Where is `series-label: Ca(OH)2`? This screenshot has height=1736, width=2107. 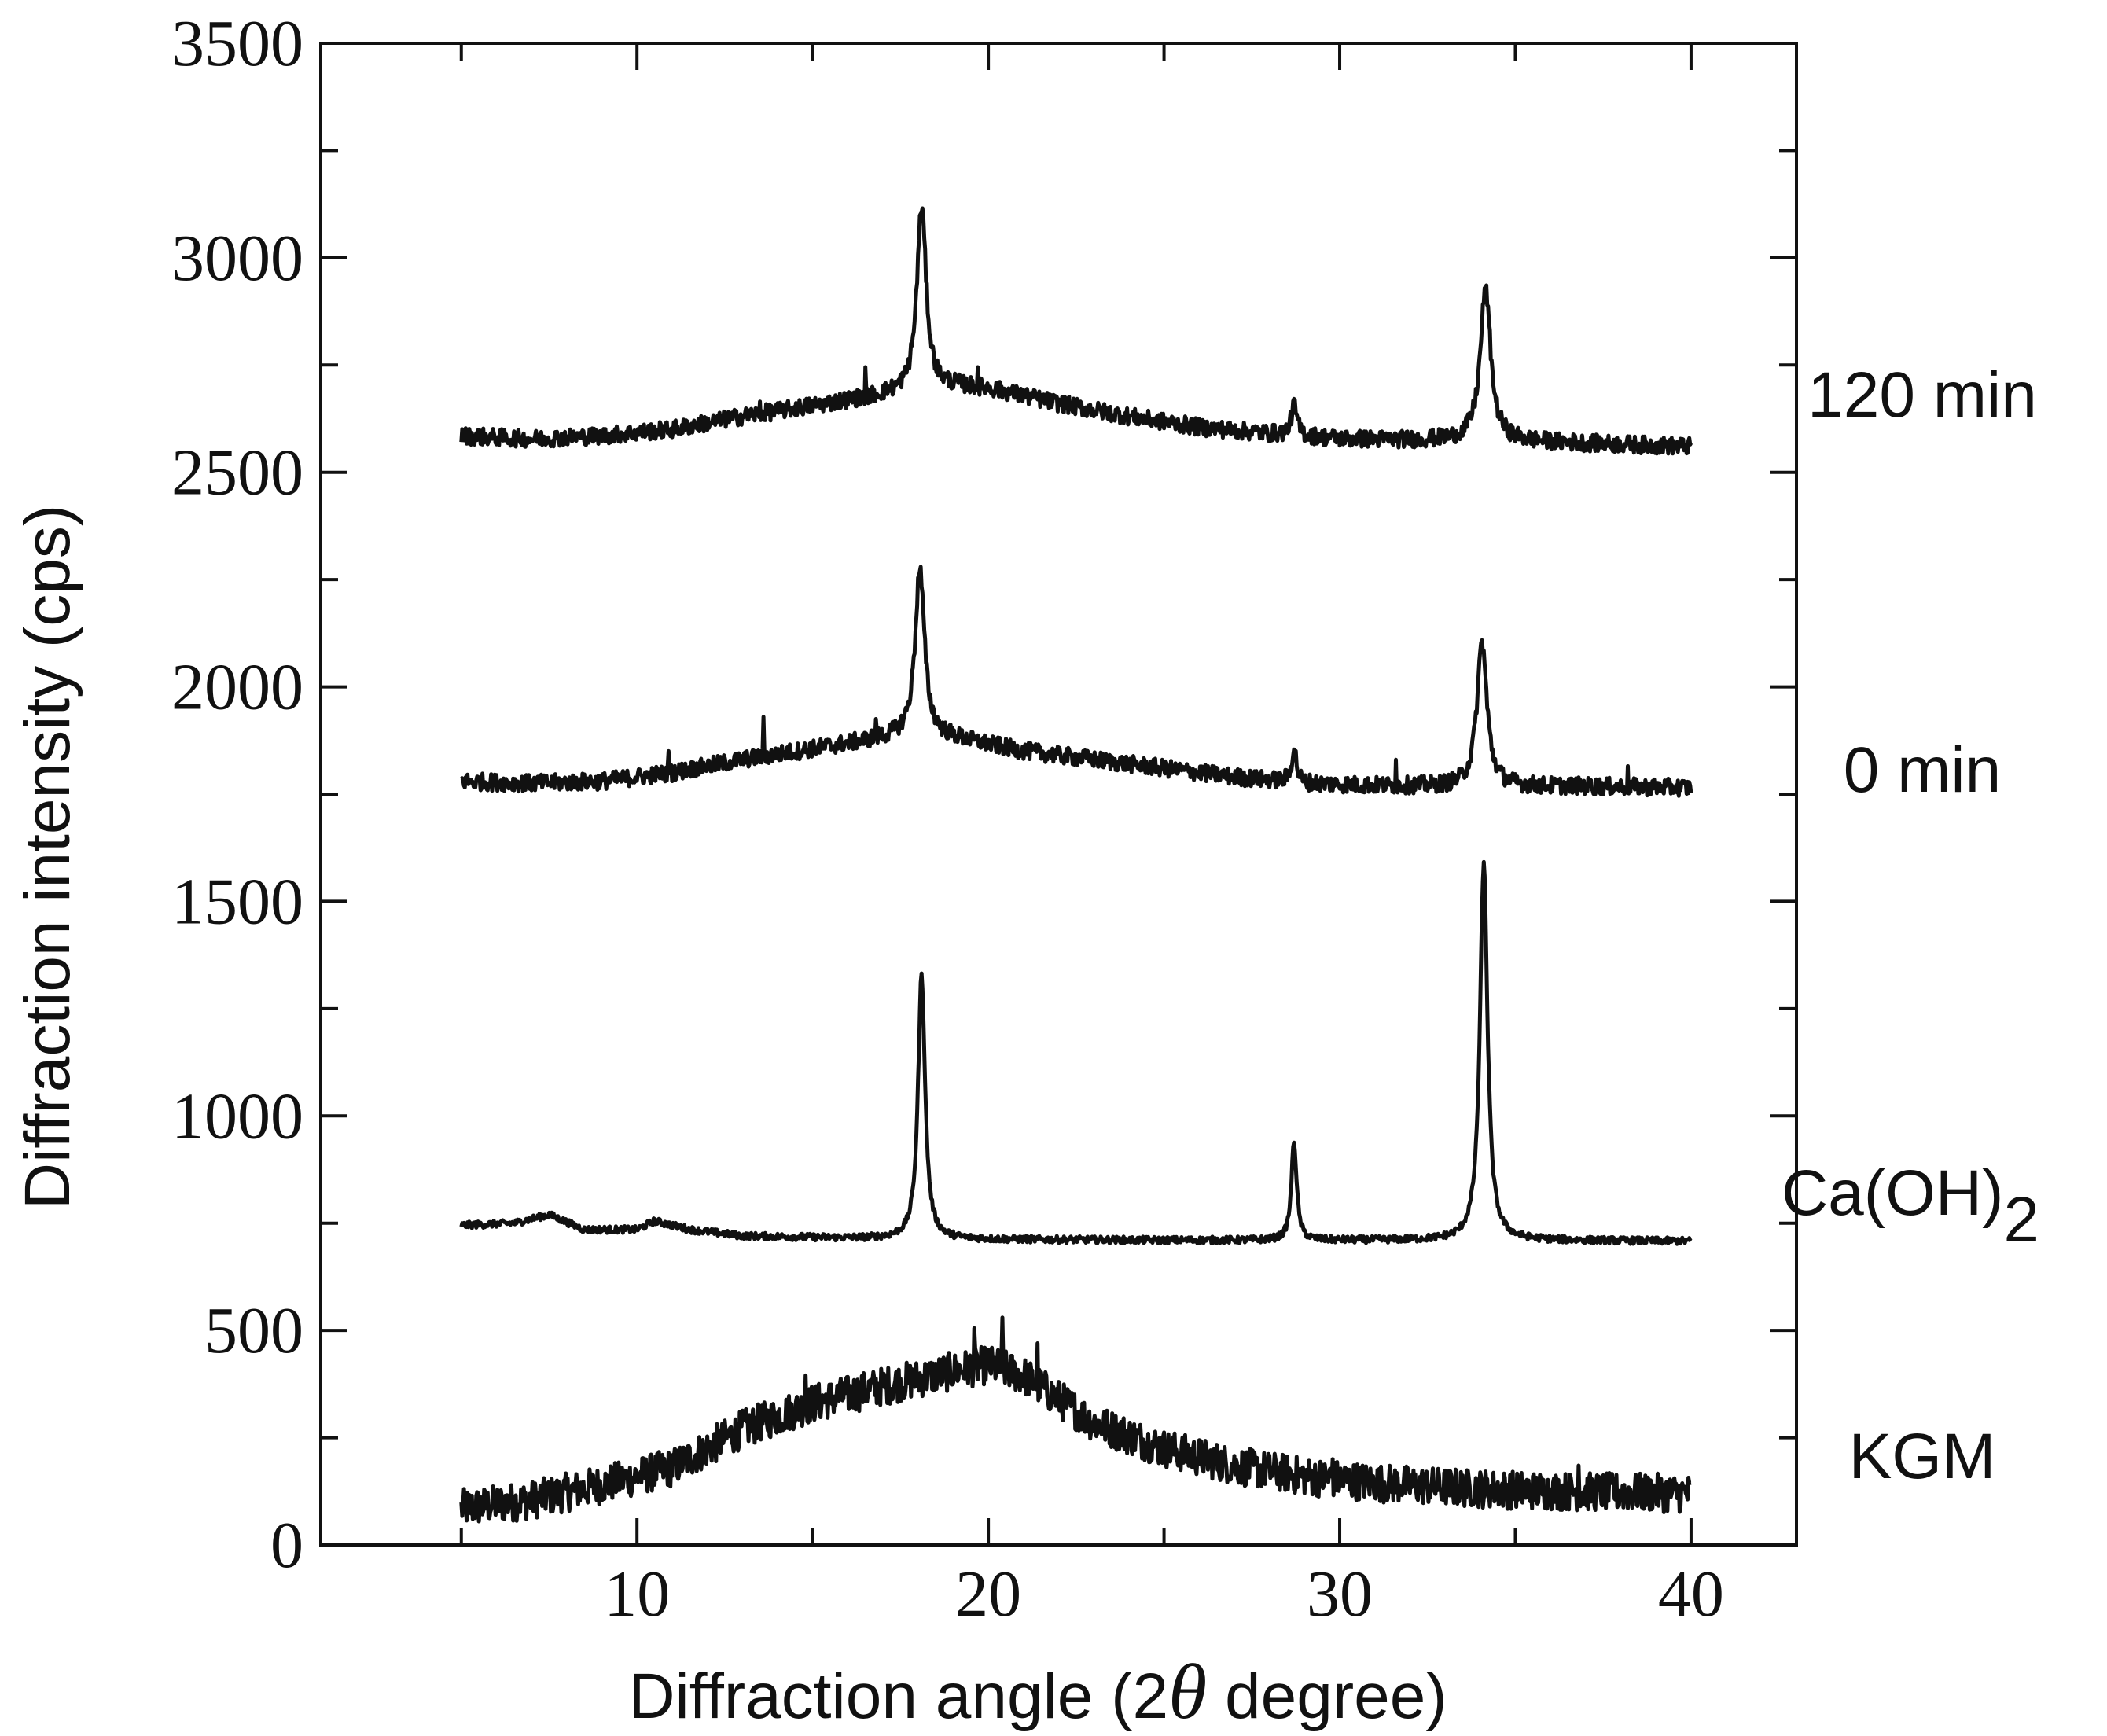 series-label: Ca(OH)2 is located at coordinates (1910, 1207).